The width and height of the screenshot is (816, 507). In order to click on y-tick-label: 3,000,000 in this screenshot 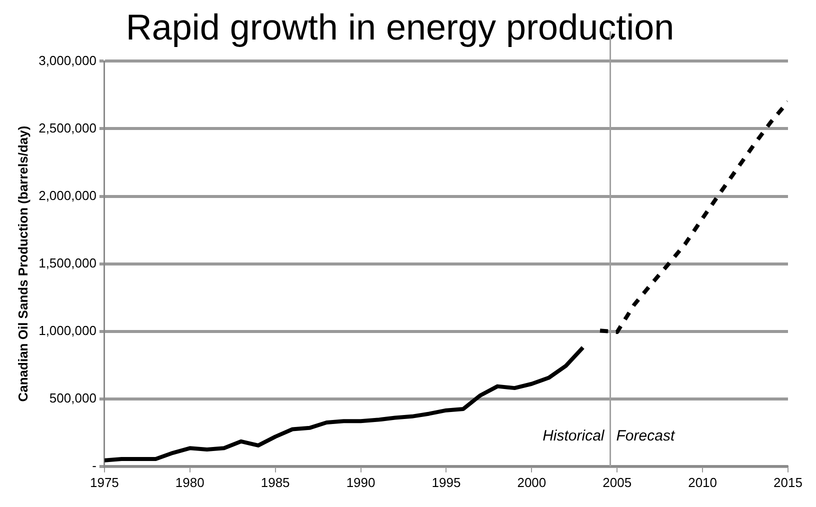, I will do `click(67, 60)`.